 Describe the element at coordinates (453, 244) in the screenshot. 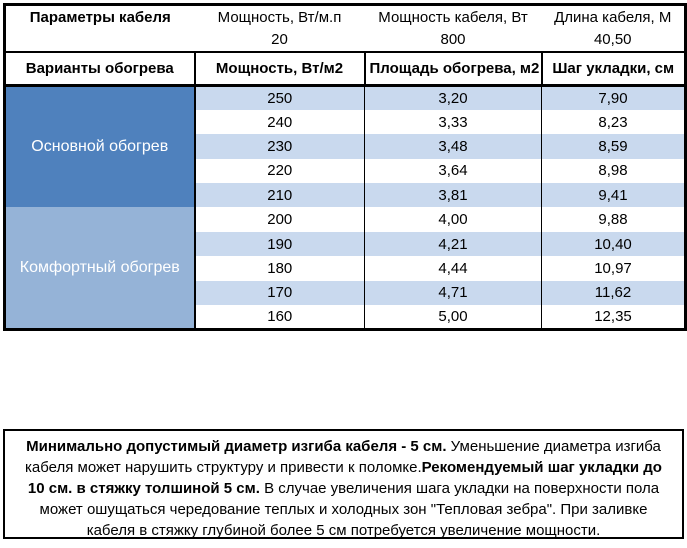

I see `cell-area: 4,21` at that location.